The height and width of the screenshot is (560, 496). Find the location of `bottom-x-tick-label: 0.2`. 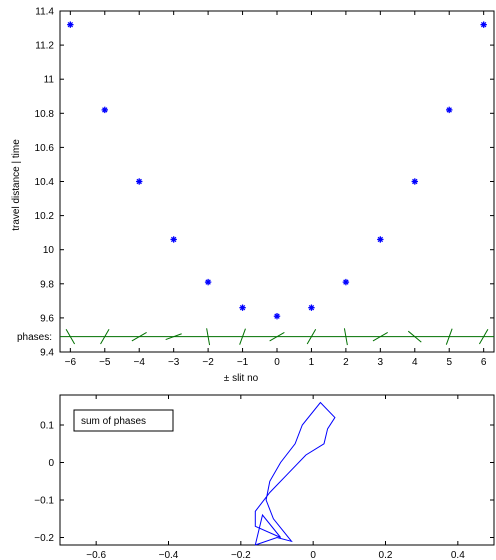

bottom-x-tick-label: 0.2 is located at coordinates (386, 555).